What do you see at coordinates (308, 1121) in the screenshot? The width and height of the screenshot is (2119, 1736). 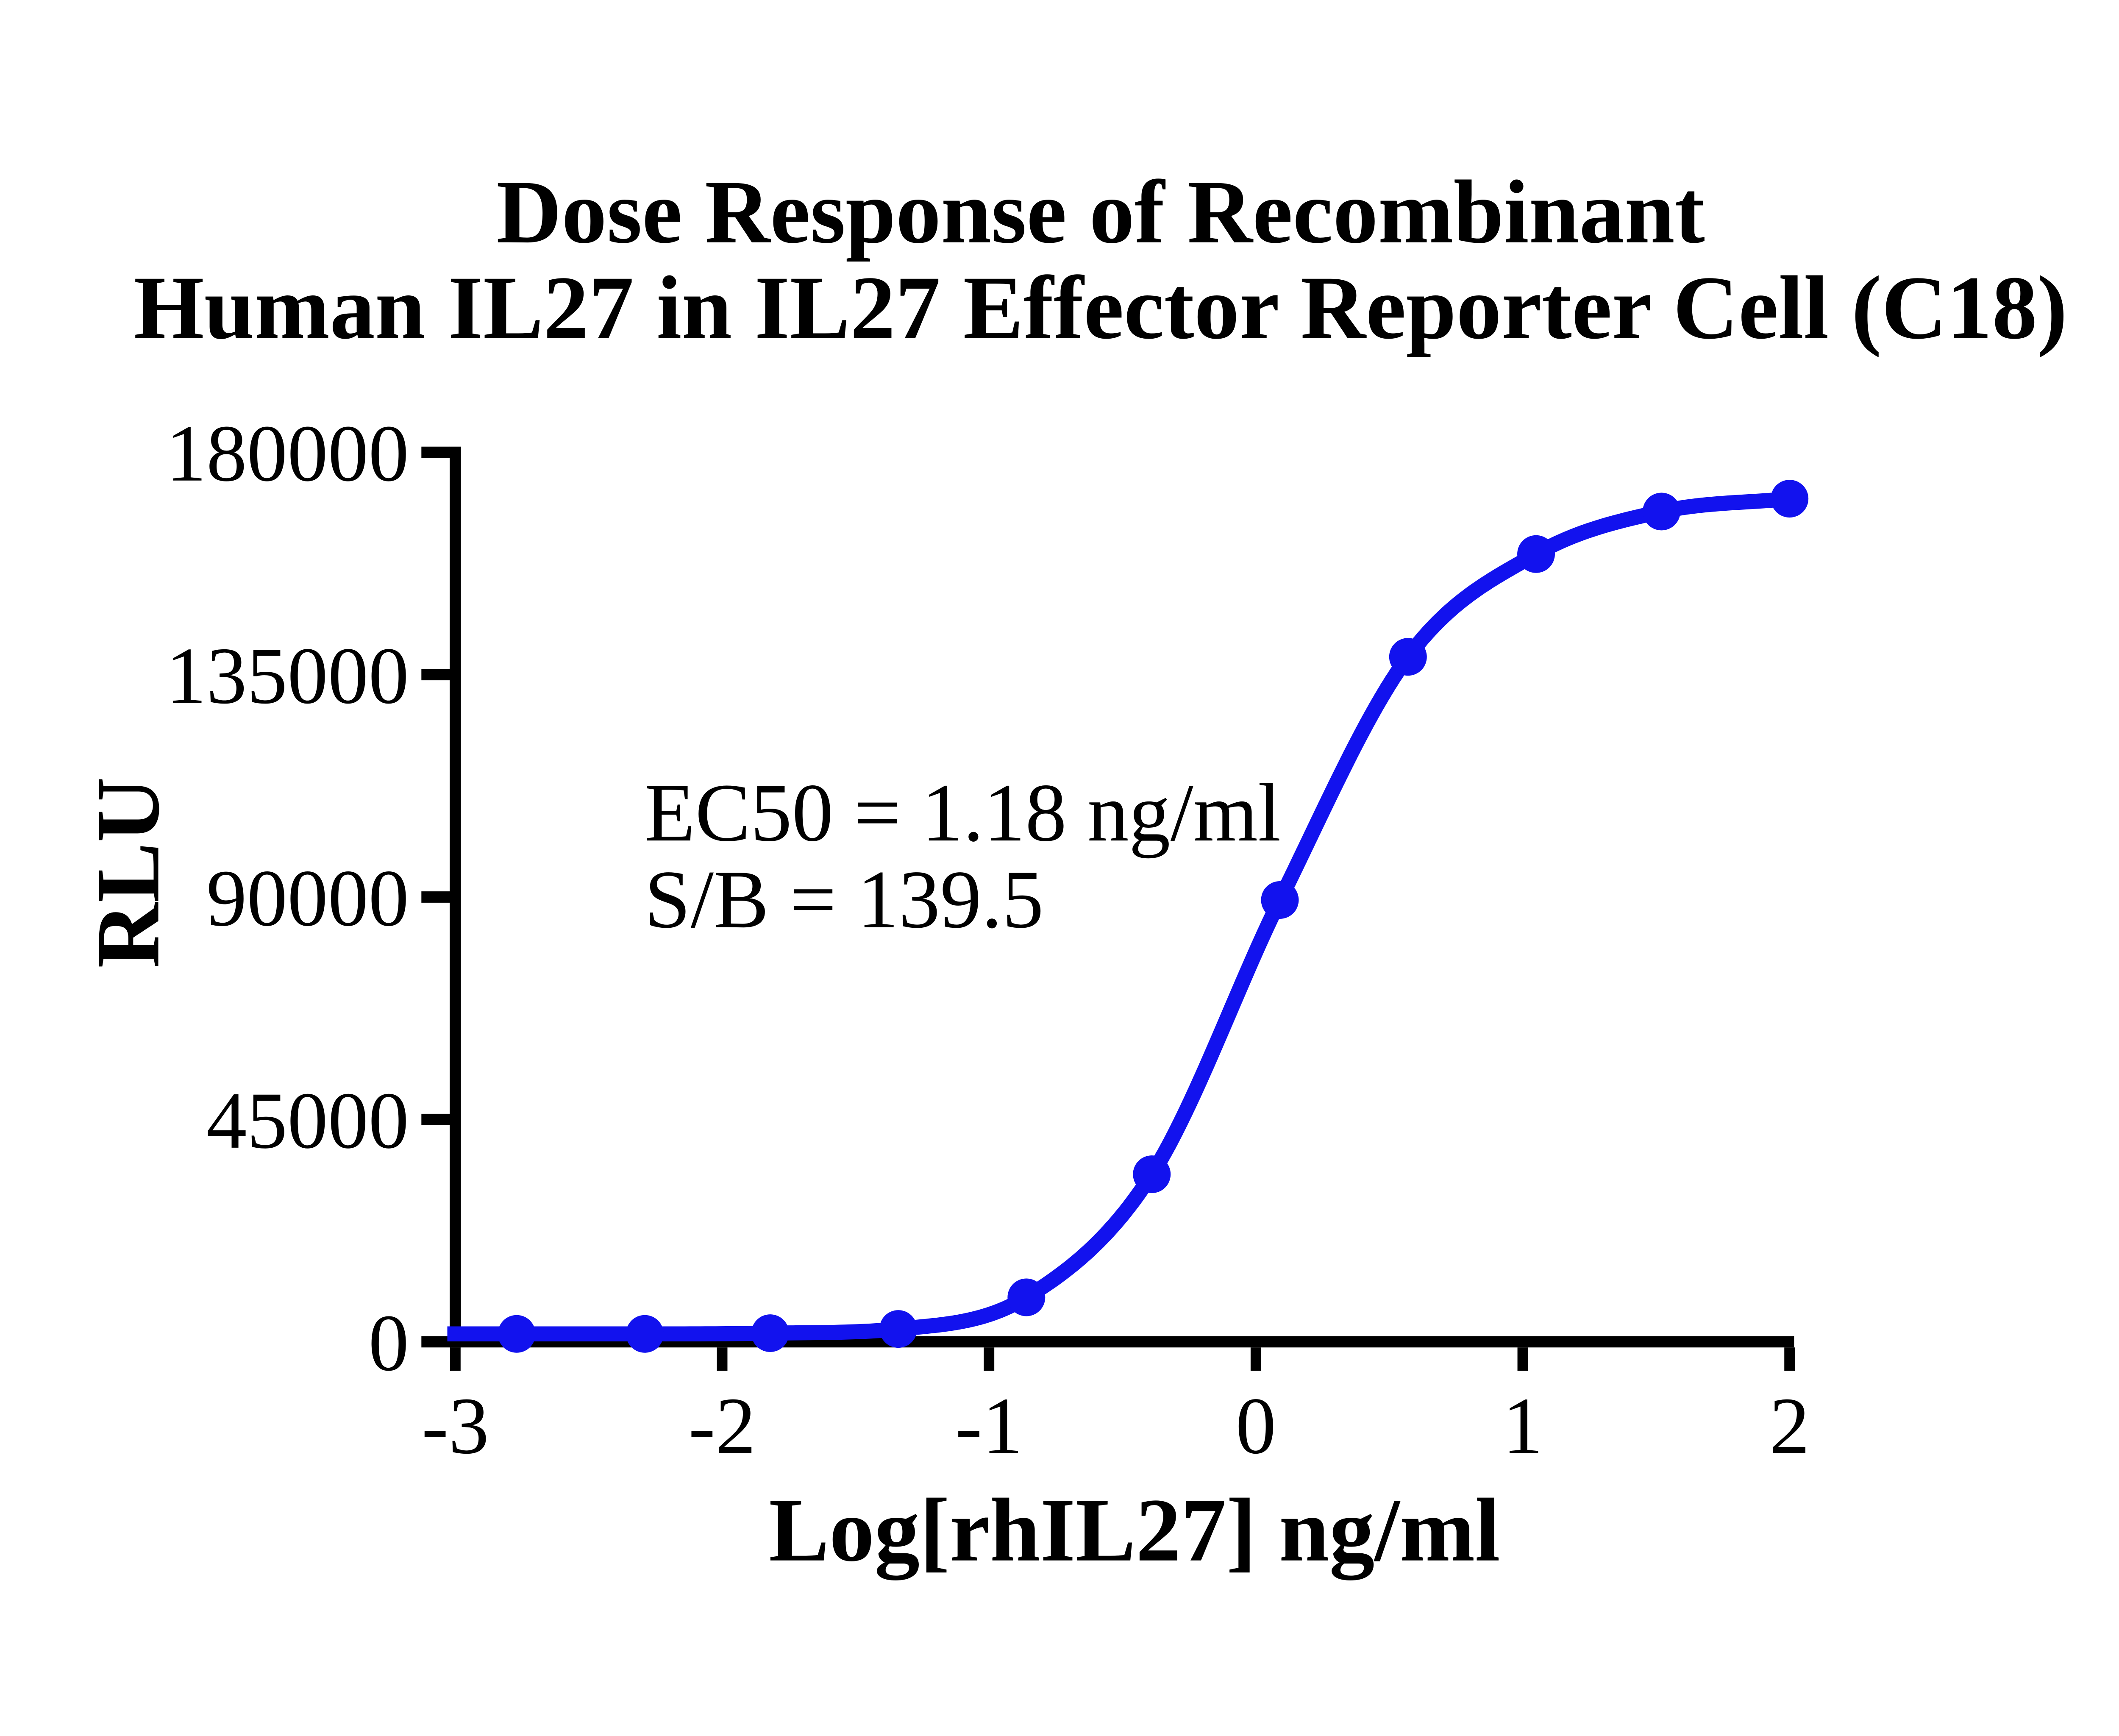 I see `y-tick-label: 45000` at bounding box center [308, 1121].